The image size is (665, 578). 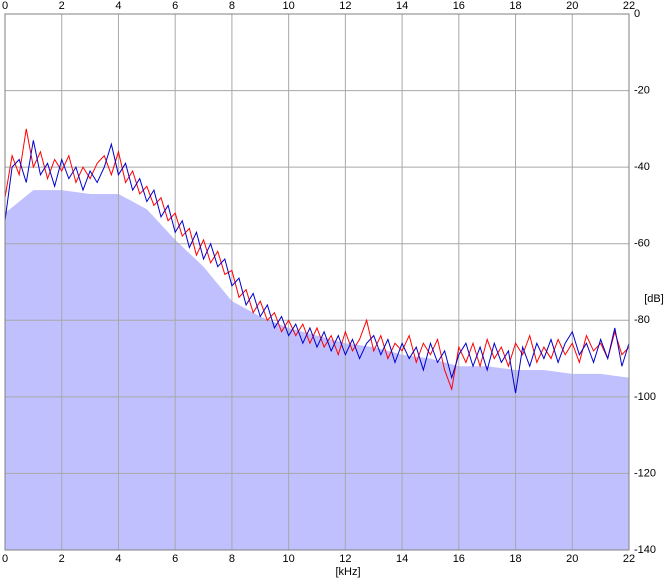 I want to click on x-tick-label-top: 14, so click(x=402, y=6).